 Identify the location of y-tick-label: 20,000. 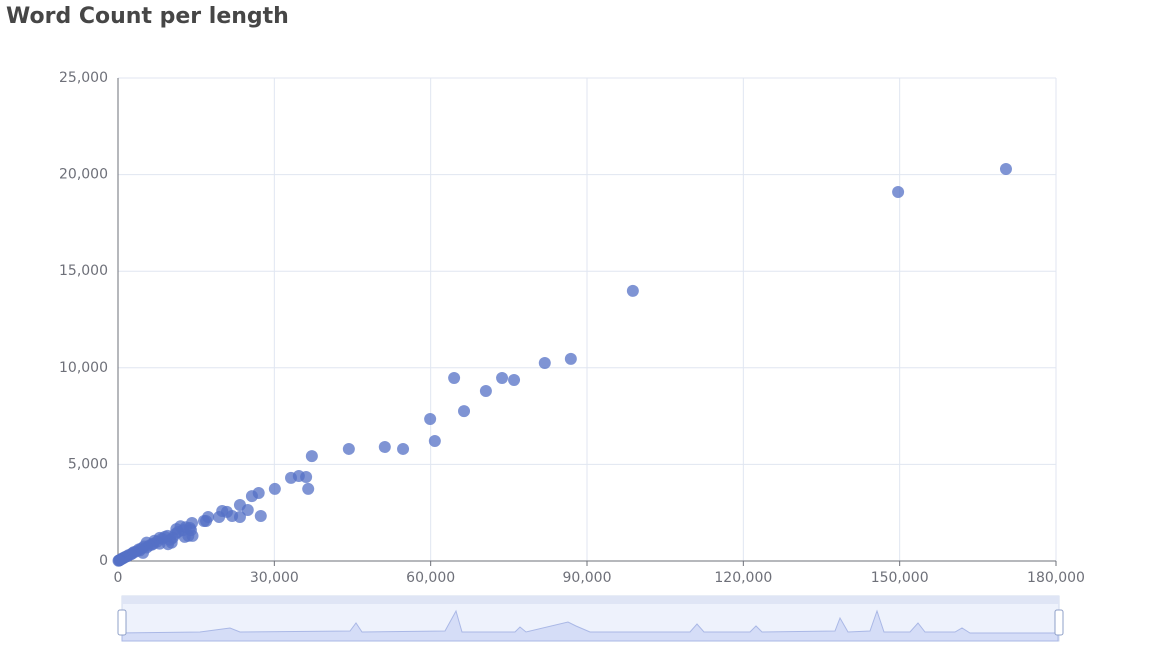
(83, 175).